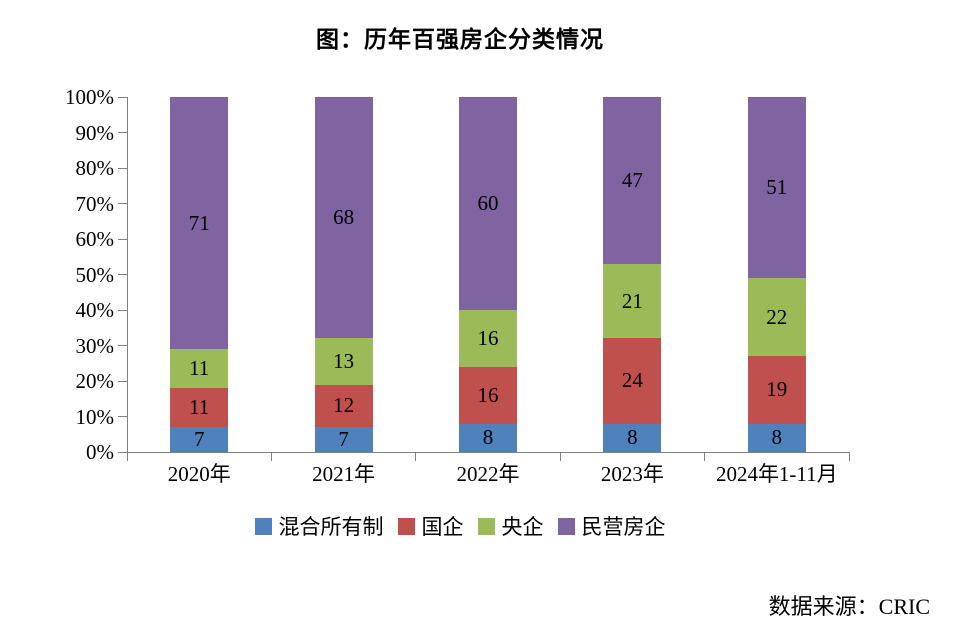 The image size is (960, 641). Describe the element at coordinates (95, 416) in the screenshot. I see `y-axis-tick-label: 10%` at that location.